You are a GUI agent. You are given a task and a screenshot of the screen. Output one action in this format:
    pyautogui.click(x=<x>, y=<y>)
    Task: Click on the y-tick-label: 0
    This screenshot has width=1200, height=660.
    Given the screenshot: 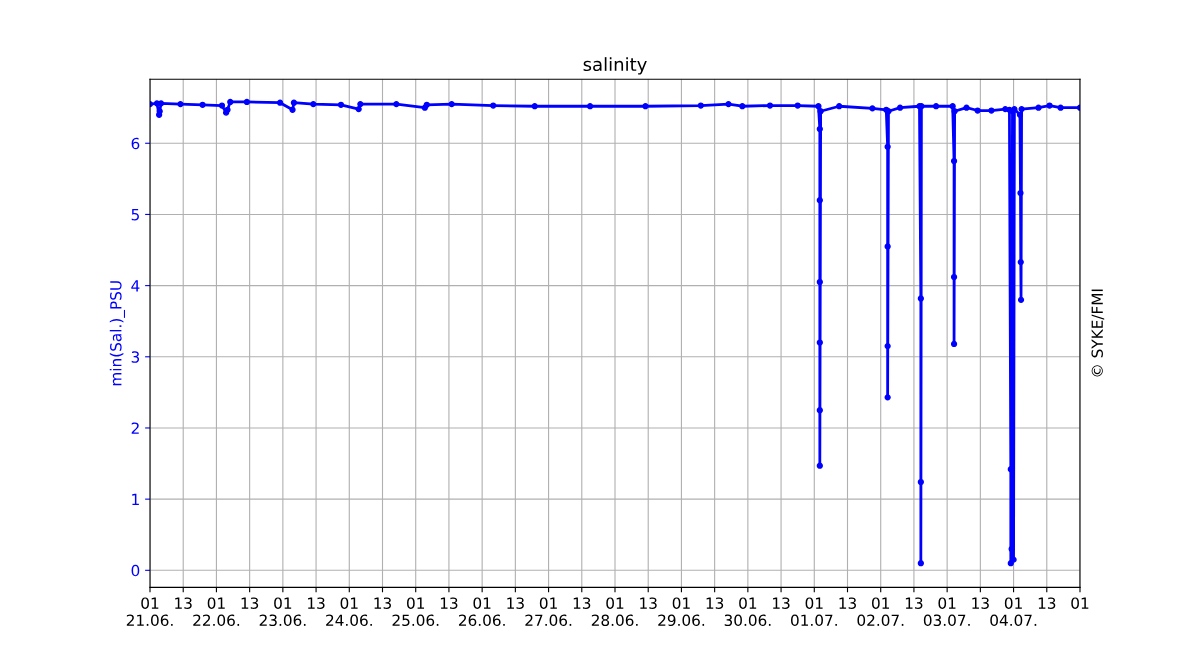 What is the action you would take?
    pyautogui.click(x=135, y=570)
    